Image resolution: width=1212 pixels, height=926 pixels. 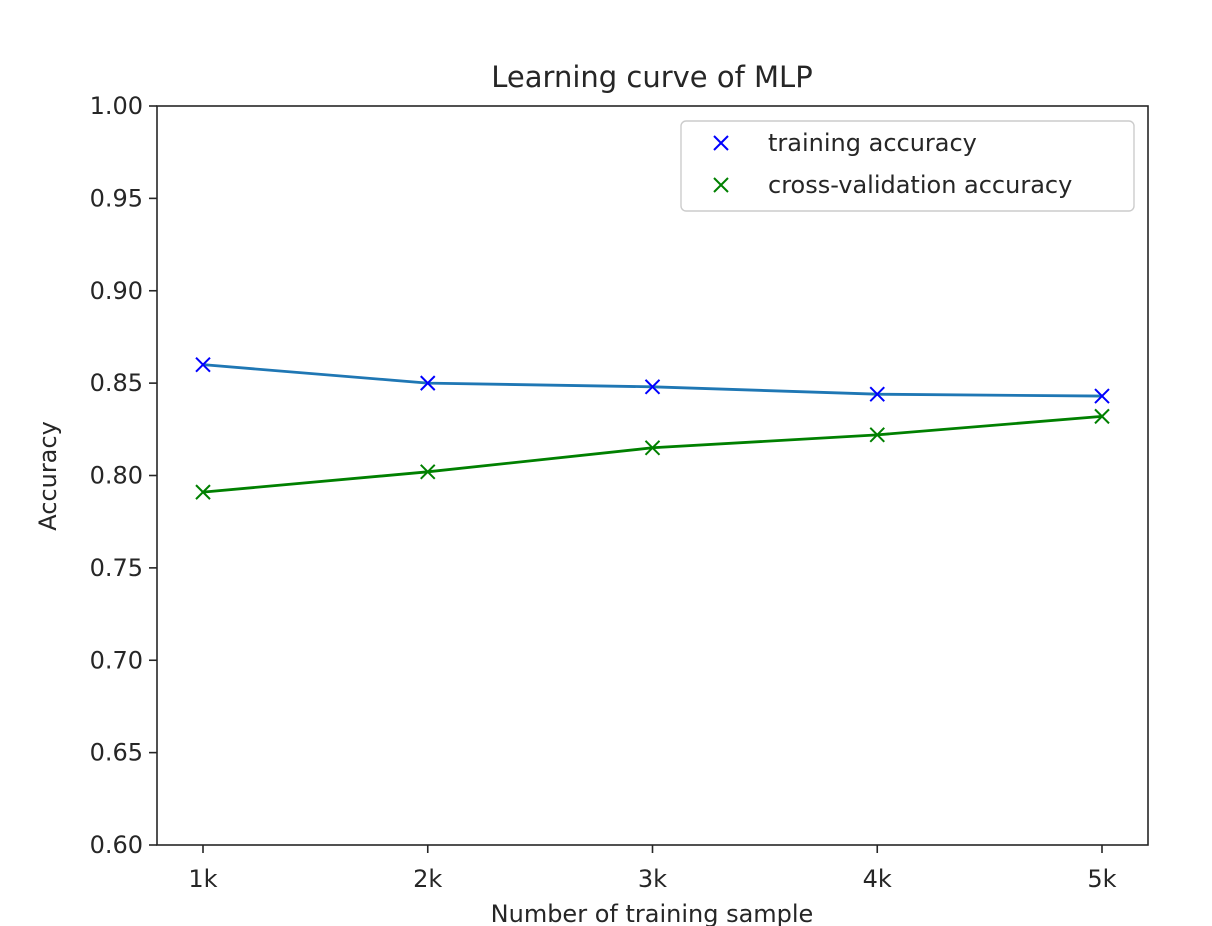 I want to click on y-tick-label: 1.00, so click(x=116, y=106).